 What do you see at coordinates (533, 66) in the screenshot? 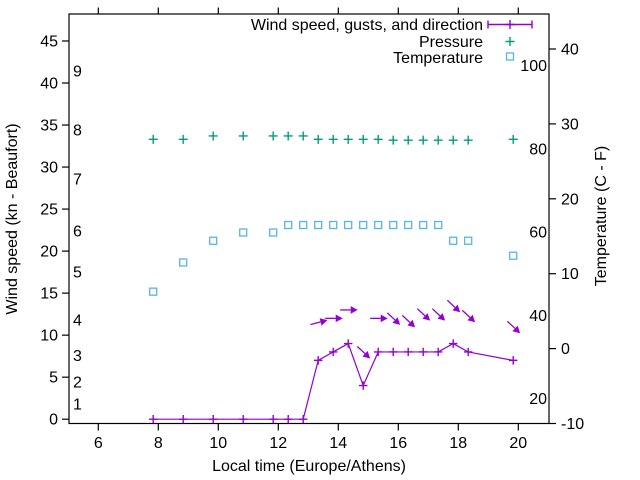
I see `fahrenheit-label: 100` at bounding box center [533, 66].